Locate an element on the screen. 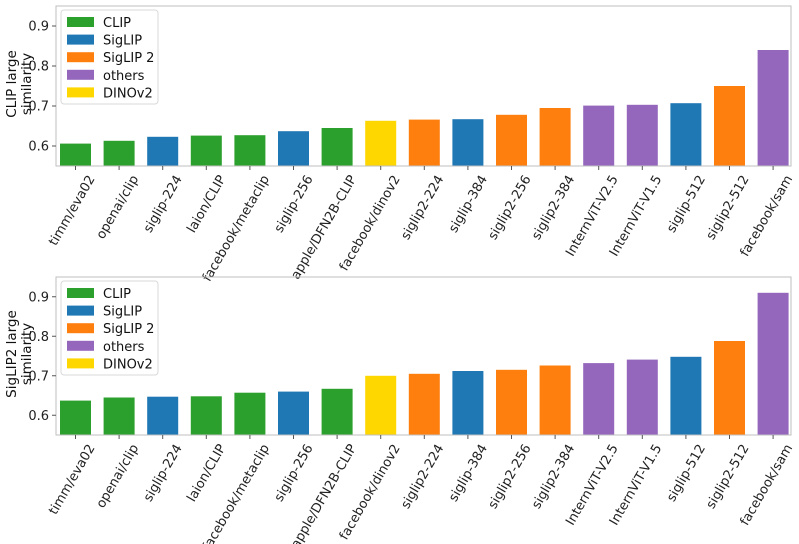 The width and height of the screenshot is (799, 544). y-axis-label-line: CLIP large is located at coordinates (12, 84).